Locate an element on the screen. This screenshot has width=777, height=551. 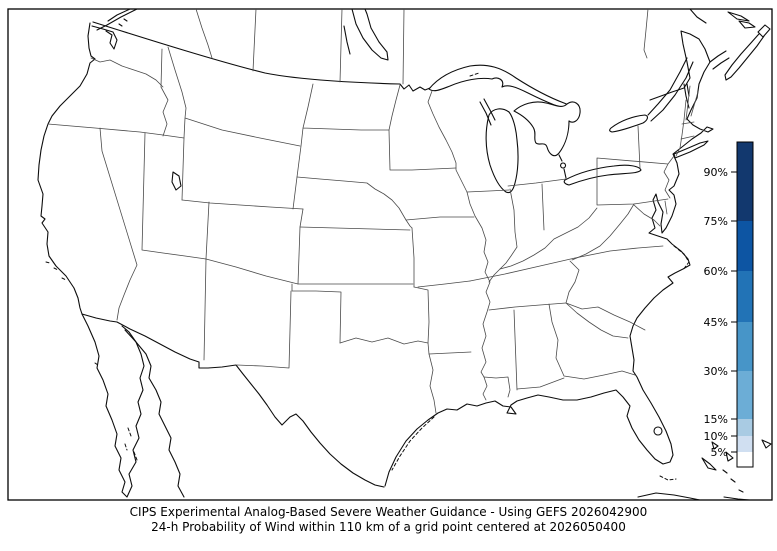
mexico-mainland-coast is located at coordinates (154, 413).